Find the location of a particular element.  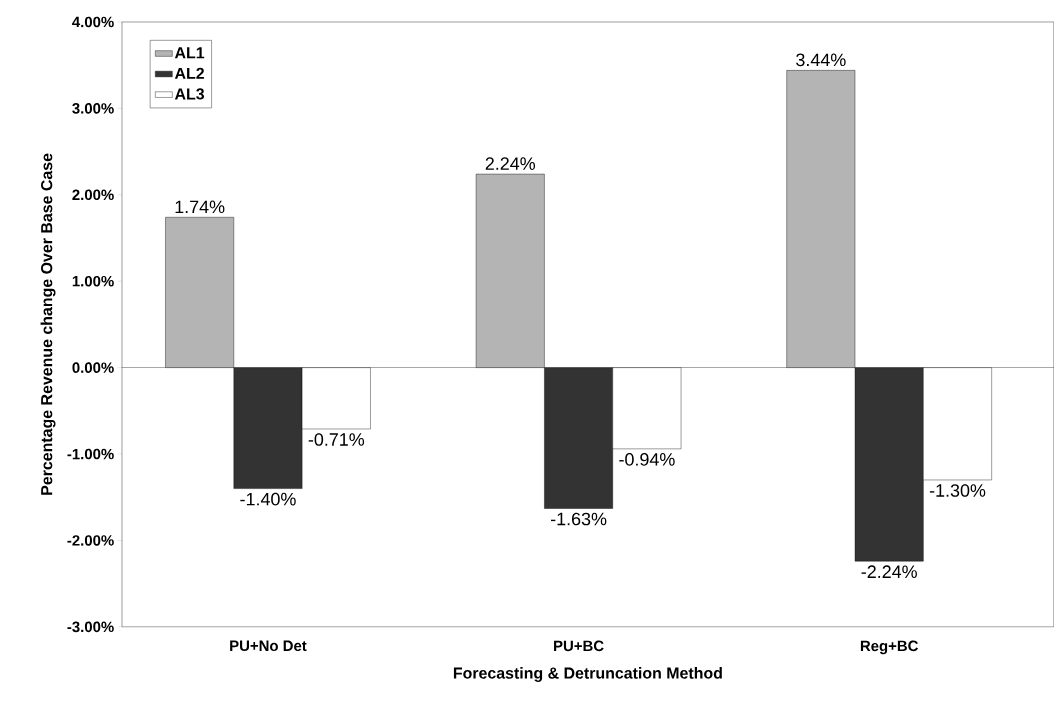

data-label: -1.40% is located at coordinates (268, 499).